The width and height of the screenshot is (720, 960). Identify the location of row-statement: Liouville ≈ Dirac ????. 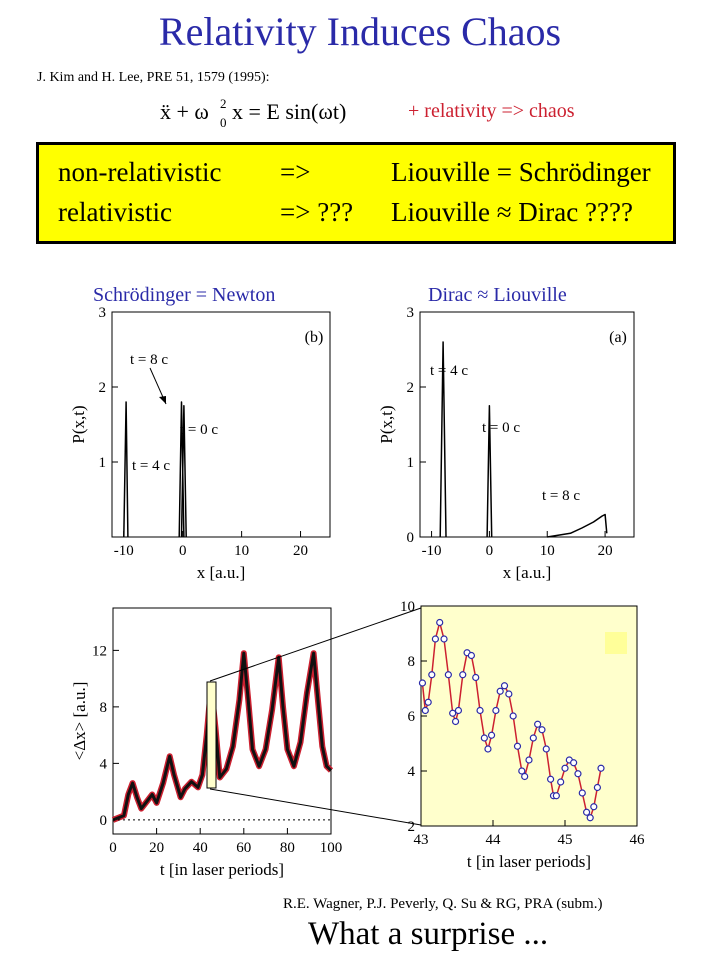
(512, 212).